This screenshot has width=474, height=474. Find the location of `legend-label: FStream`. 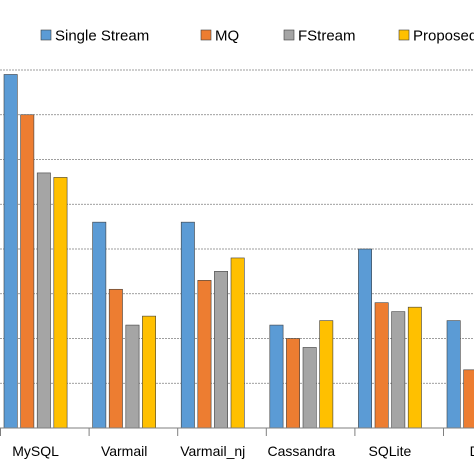

legend-label: FStream is located at coordinates (327, 36).